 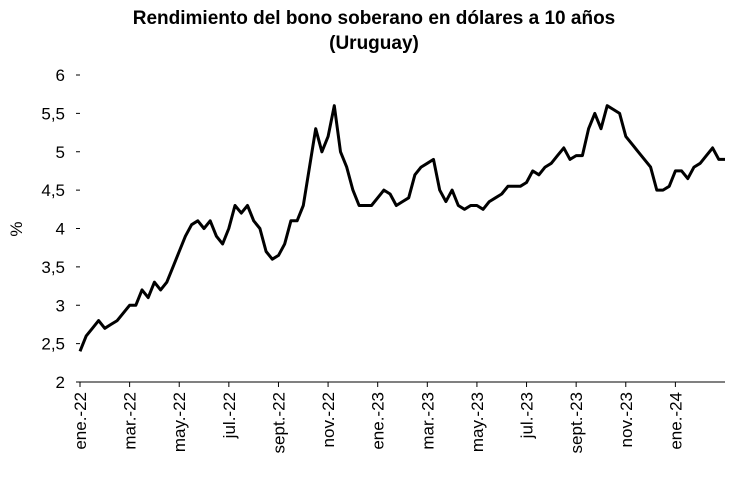 What do you see at coordinates (53, 344) in the screenshot?
I see `y-tick-label: 2,5` at bounding box center [53, 344].